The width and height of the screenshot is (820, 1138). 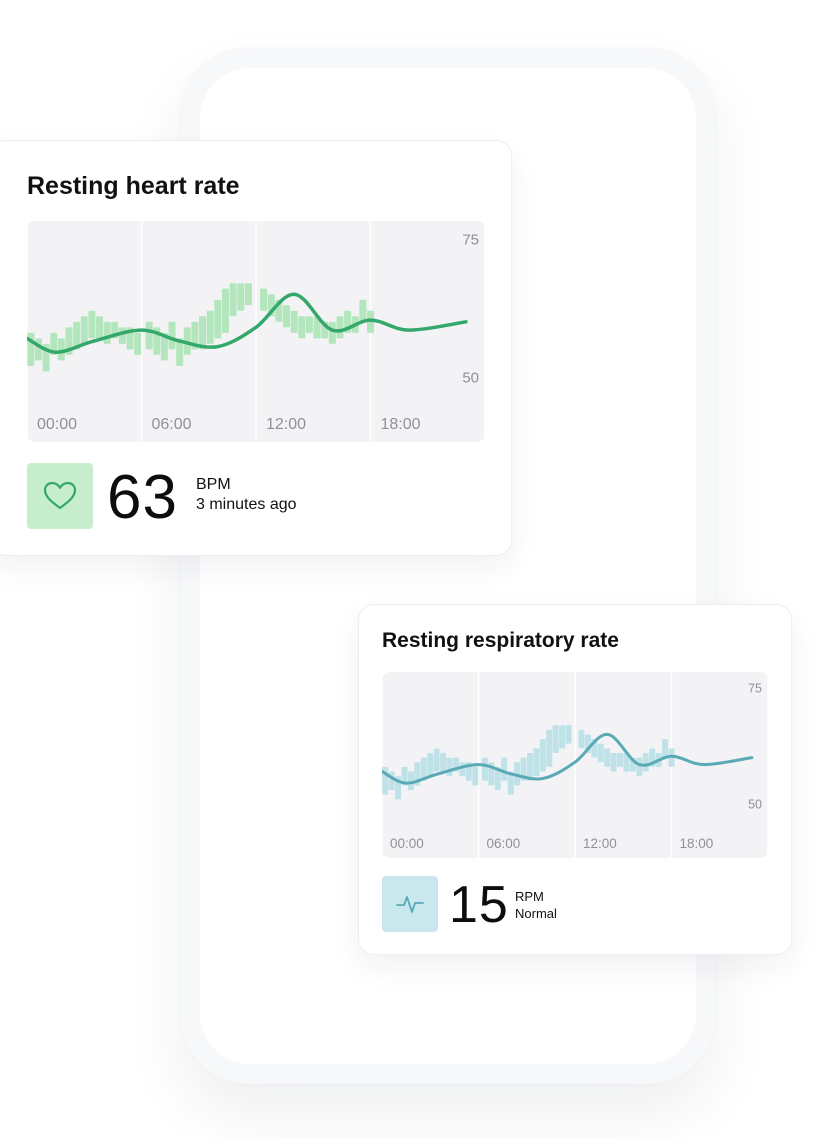 I want to click on heart-rate-chart: 00:00 06:00 12:00 18:00 75 50, so click(x=256, y=331).